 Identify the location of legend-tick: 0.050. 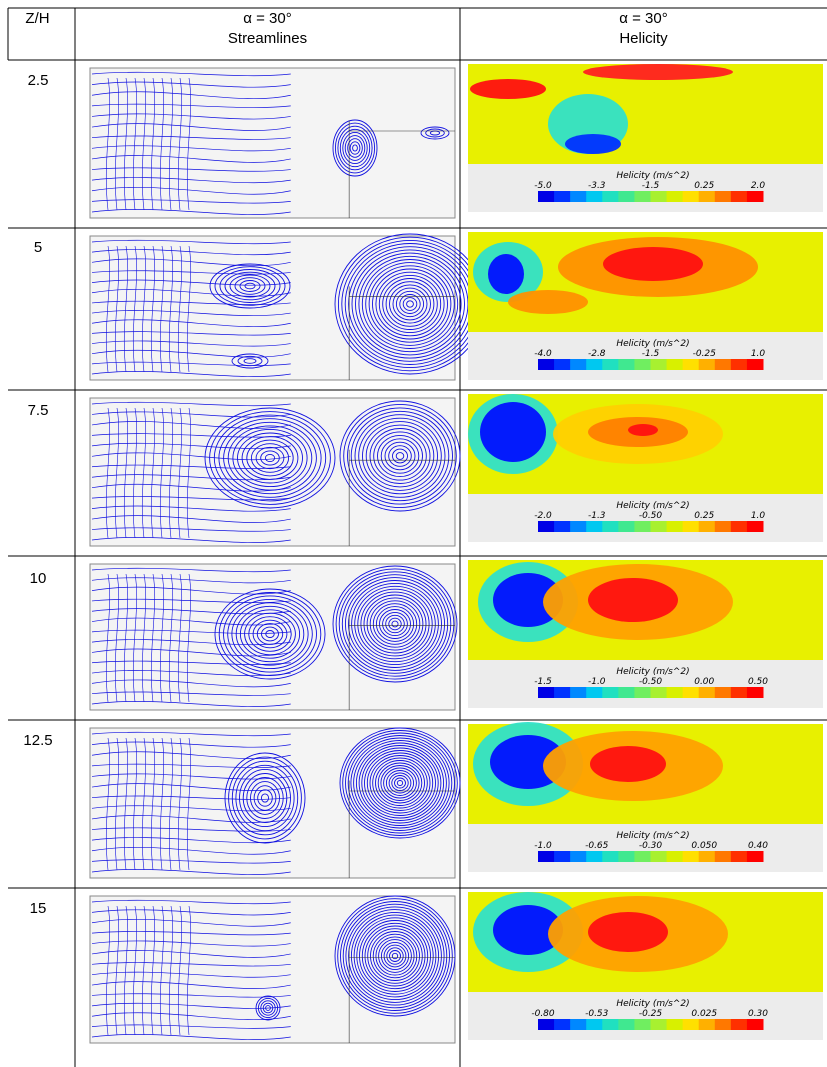
(704, 846).